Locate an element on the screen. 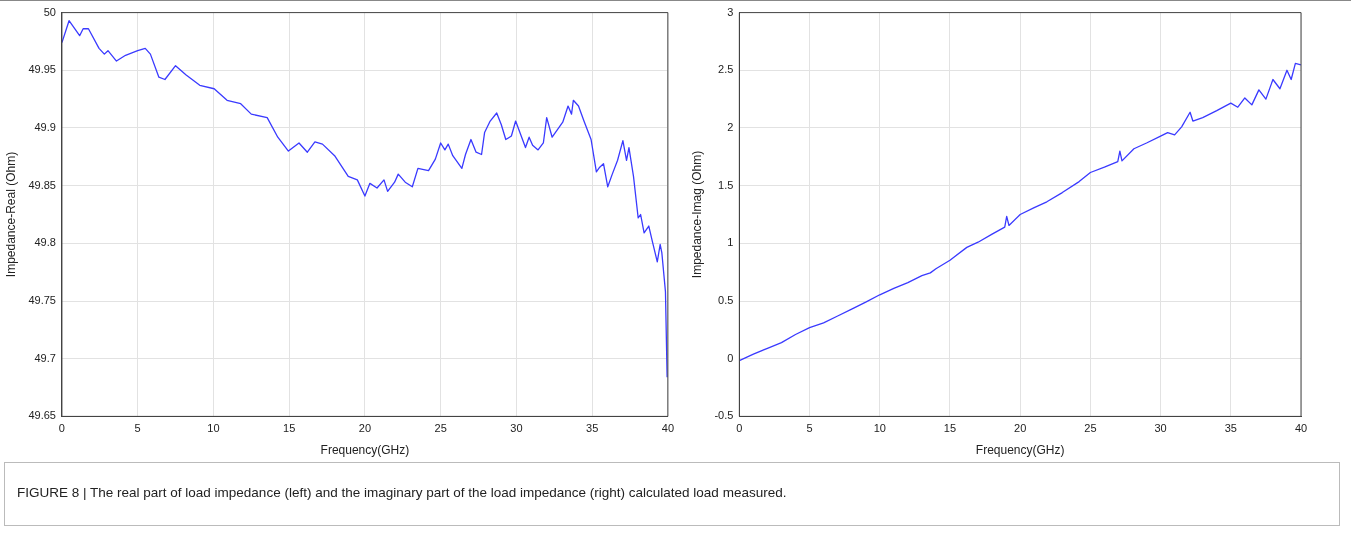 Image resolution: width=1351 pixels, height=542 pixels. y-tick-label: 49.65 is located at coordinates (42, 415).